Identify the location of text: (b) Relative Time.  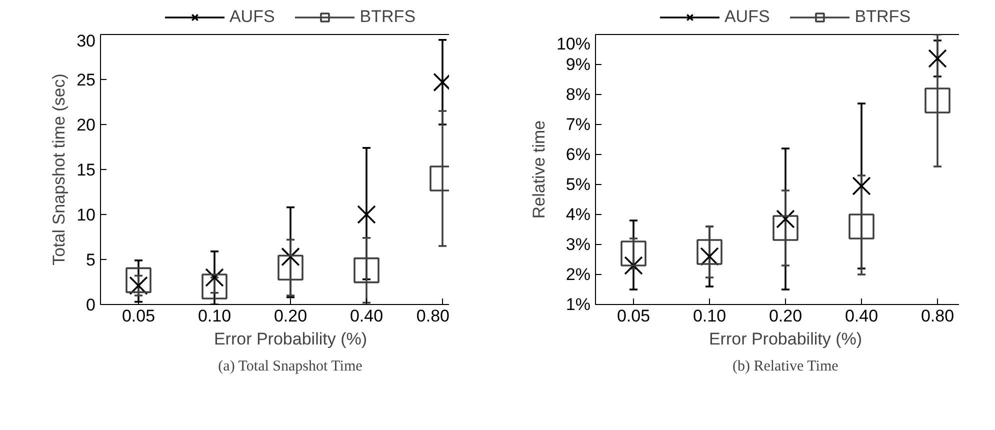
(785, 366).